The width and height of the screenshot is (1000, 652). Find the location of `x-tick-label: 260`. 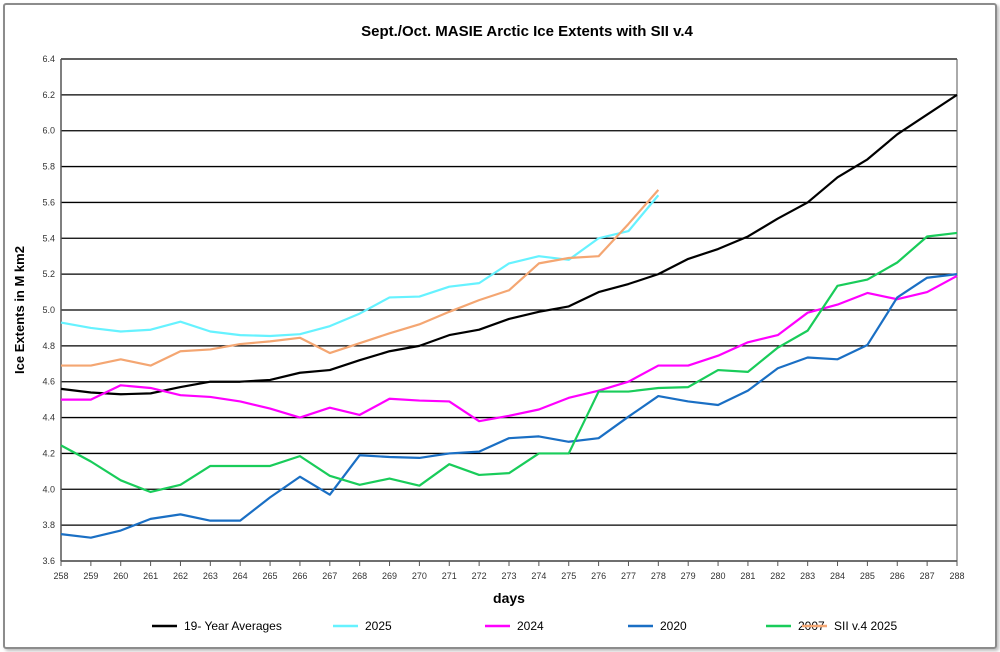

x-tick-label: 260 is located at coordinates (120, 576).